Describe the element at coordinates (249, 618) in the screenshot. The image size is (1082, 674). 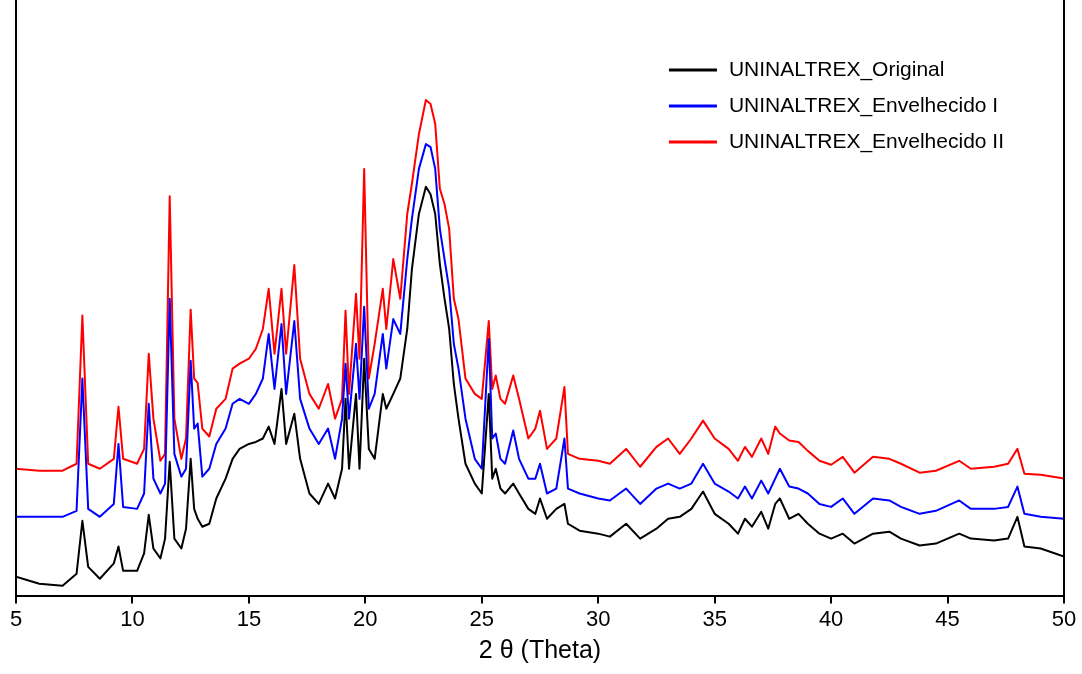
I see `x-tick-label: 15` at that location.